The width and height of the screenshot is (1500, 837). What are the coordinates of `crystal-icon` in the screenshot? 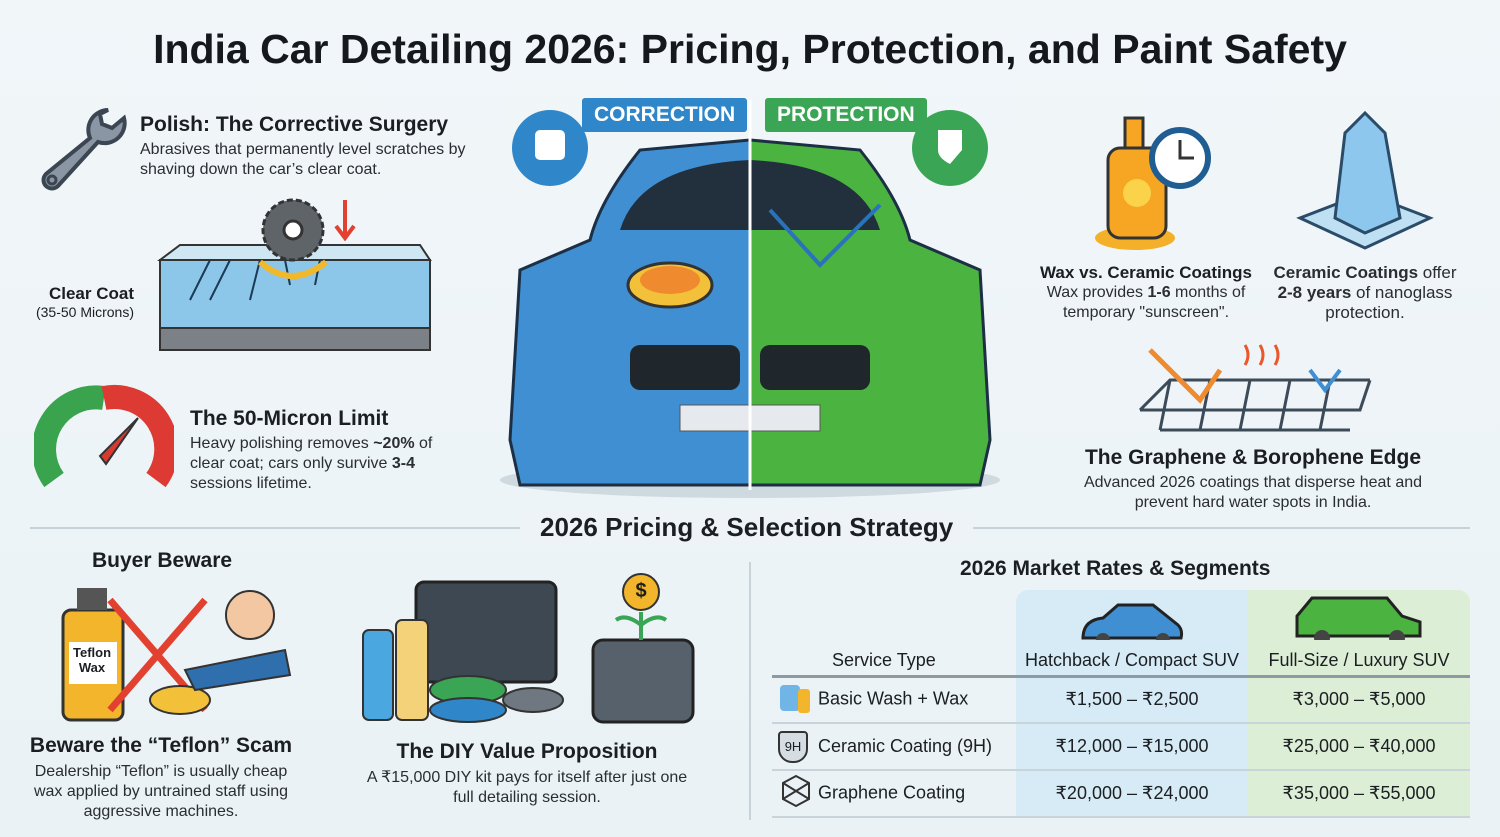 It's located at (1365, 180).